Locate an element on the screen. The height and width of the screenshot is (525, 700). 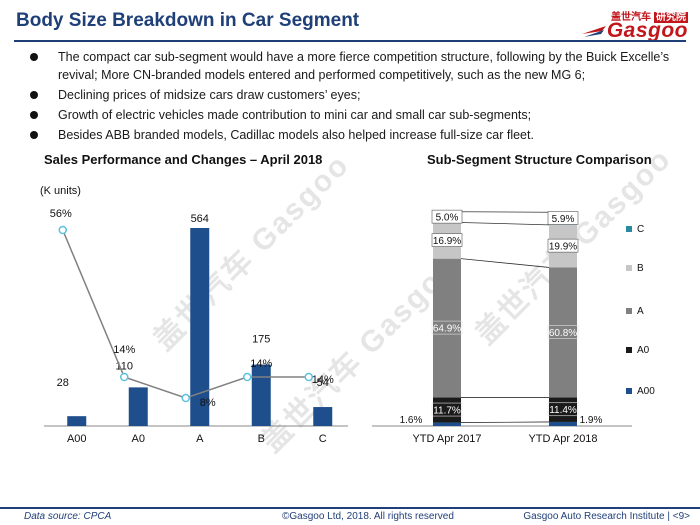
segment-value-label: 11.7% is located at coordinates (447, 411).